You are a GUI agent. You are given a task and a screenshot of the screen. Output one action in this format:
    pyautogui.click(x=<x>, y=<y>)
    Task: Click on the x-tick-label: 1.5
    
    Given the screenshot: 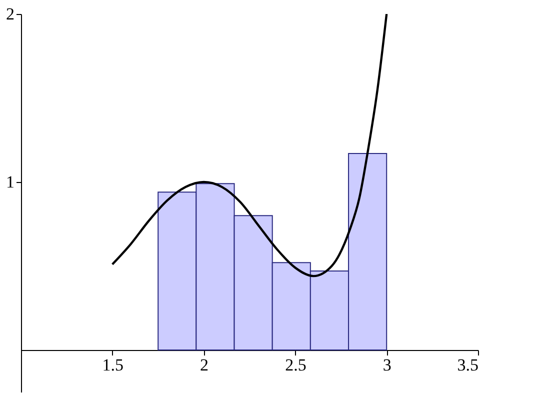 What is the action you would take?
    pyautogui.click(x=113, y=365)
    